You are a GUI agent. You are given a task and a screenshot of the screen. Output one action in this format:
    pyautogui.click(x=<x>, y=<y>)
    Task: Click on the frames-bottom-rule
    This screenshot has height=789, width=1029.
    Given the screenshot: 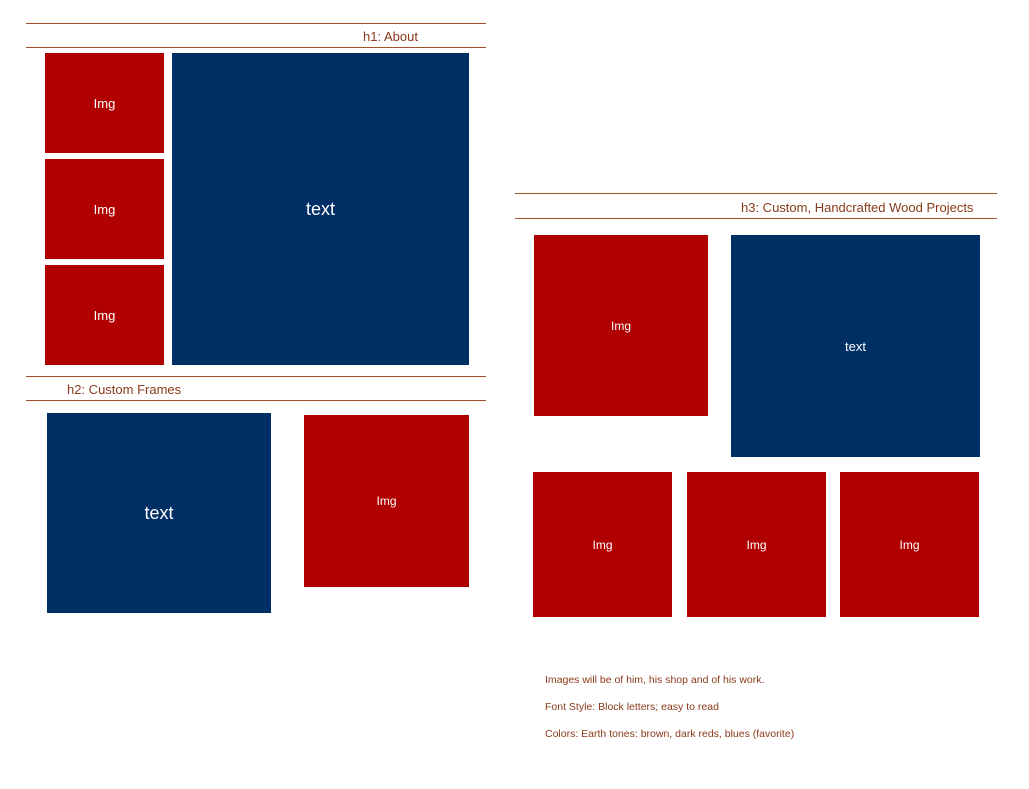 What is the action you would take?
    pyautogui.click(x=256, y=400)
    